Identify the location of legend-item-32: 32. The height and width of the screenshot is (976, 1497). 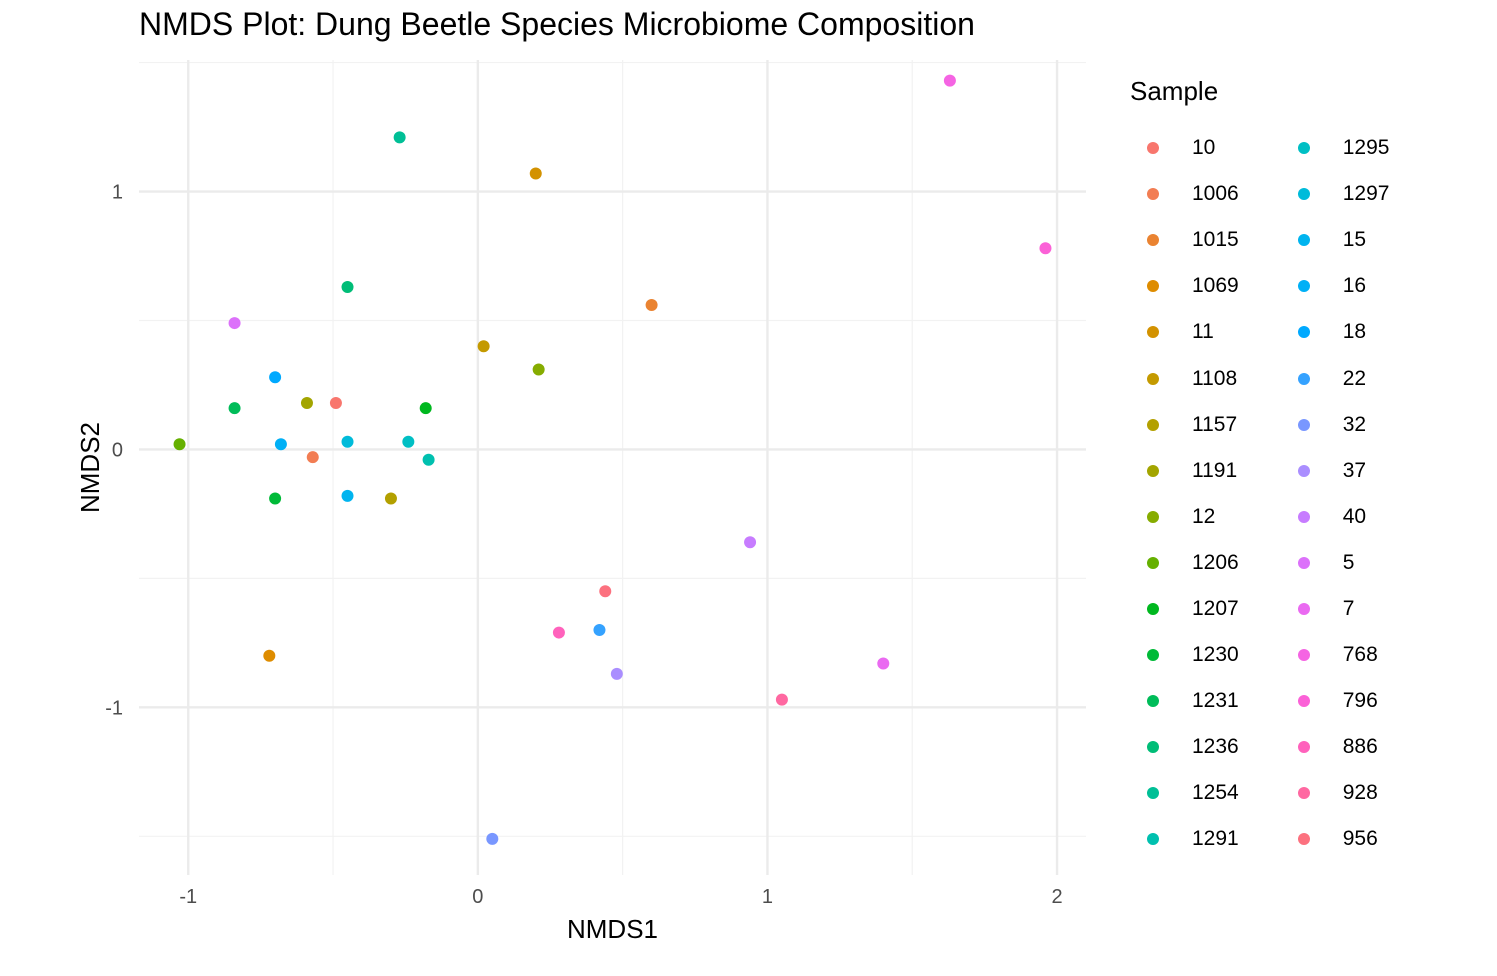
(1335, 425).